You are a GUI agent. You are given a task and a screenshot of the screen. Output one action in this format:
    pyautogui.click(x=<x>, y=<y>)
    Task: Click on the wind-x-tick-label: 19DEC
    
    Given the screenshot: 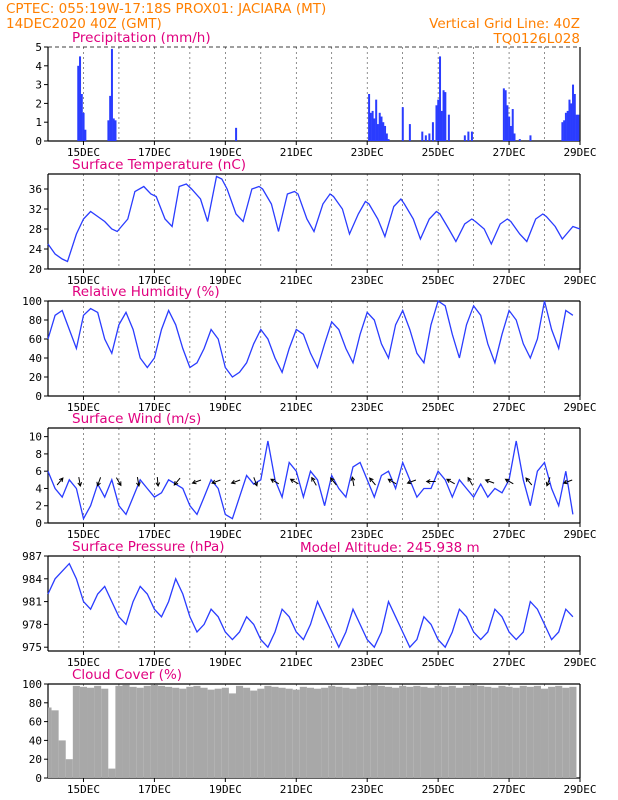 What is the action you would take?
    pyautogui.click(x=225, y=534)
    